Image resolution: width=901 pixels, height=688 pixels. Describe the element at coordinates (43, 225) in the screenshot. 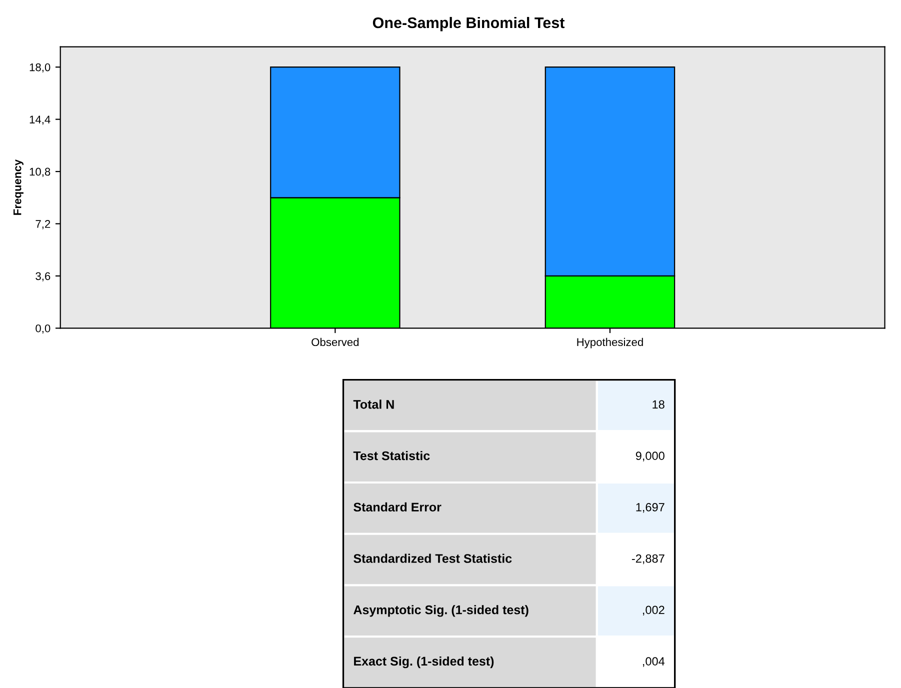

I see `y-tick-label: 7,2` at that location.